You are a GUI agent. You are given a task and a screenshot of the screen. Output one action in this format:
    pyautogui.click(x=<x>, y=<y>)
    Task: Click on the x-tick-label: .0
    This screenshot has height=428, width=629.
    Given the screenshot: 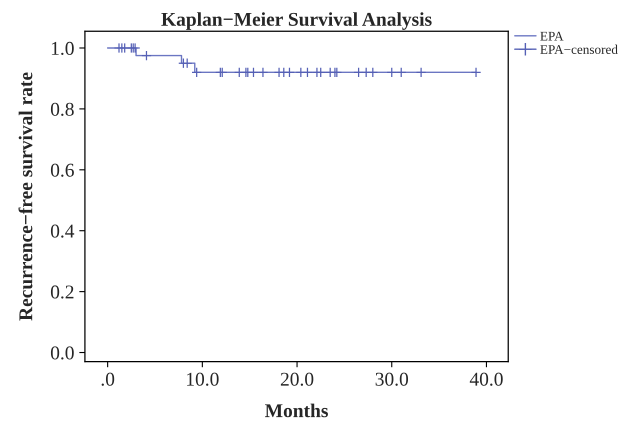 What is the action you would take?
    pyautogui.click(x=108, y=379)
    